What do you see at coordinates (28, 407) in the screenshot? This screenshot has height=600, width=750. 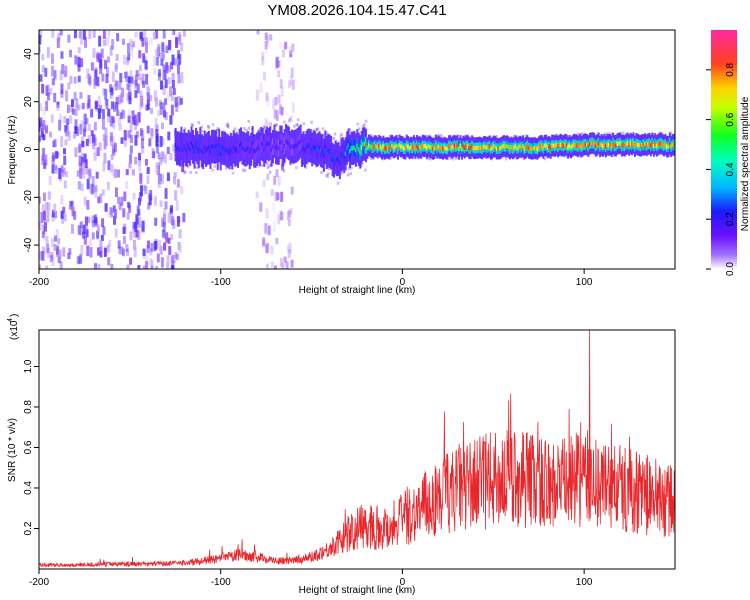 I see `snr-y-tick-label: 0.8` at bounding box center [28, 407].